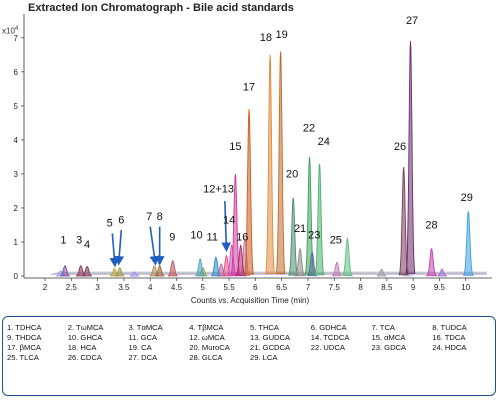 The width and height of the screenshot is (500, 400). What do you see at coordinates (270, 337) in the screenshot?
I see `legend-item: 13. GUDCA` at bounding box center [270, 337].